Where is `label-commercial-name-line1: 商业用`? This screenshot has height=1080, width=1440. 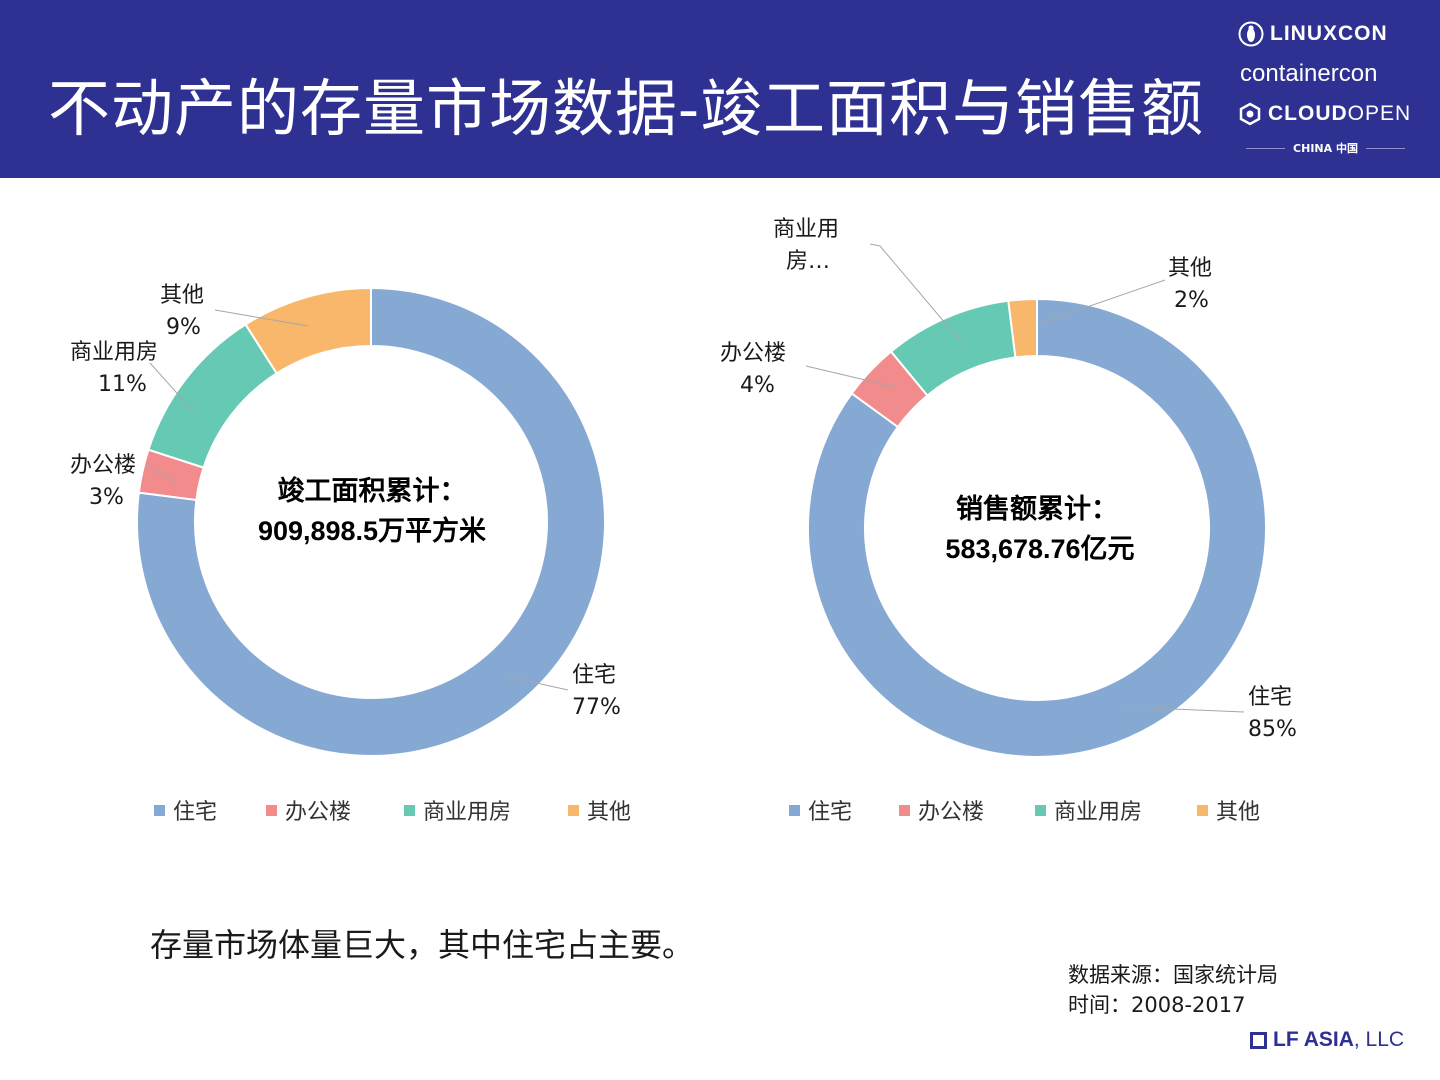
label-commercial-name-line1: 商业用 is located at coordinates (806, 229).